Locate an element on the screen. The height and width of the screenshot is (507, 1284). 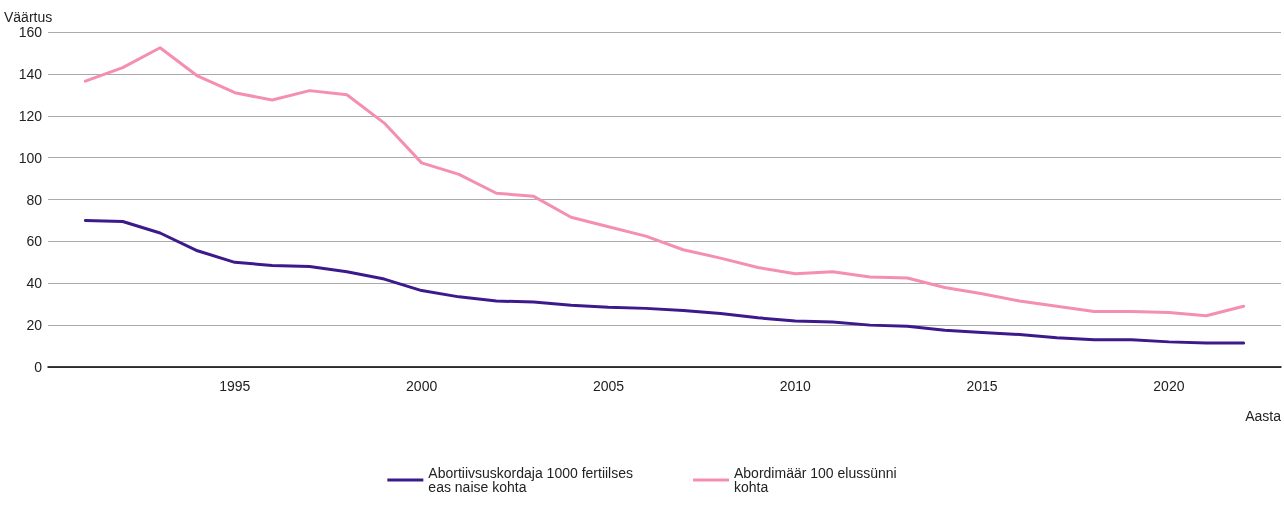
y-tick-label: 40 is located at coordinates (34, 283).